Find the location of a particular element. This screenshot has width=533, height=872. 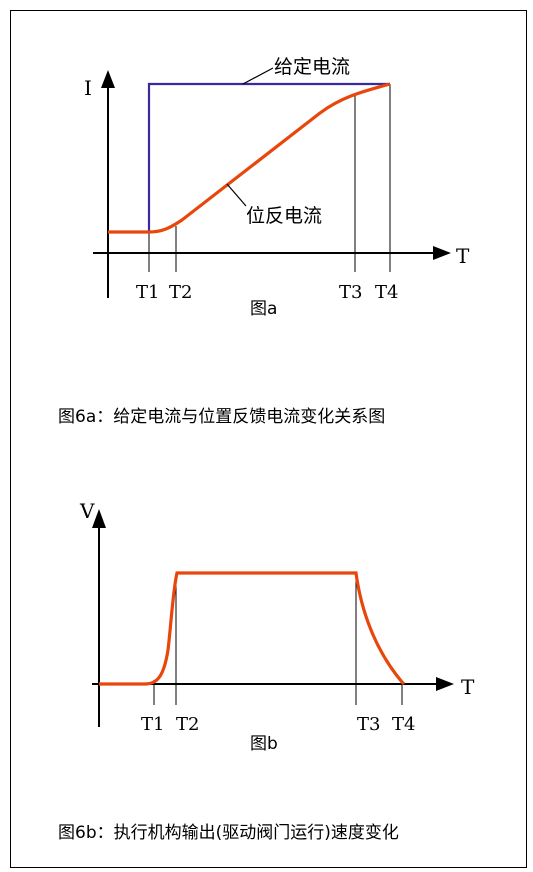

caption-a: 图6a：给定电流与位置反馈电流变化关系图 is located at coordinates (222, 417).